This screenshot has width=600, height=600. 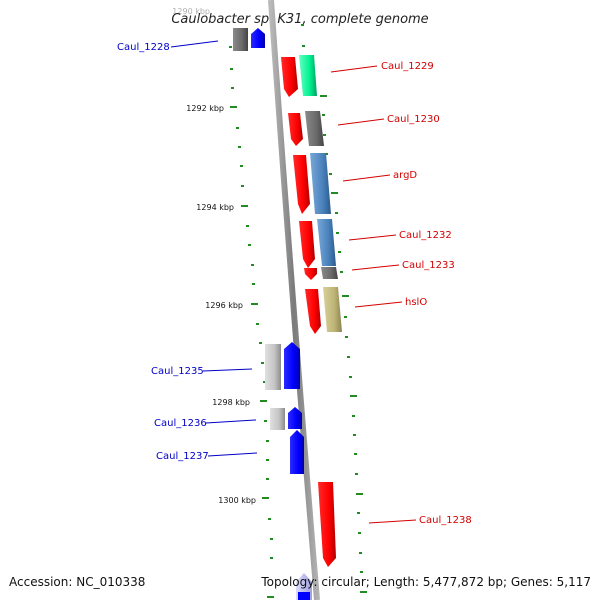 I want to click on map-title: Caulobacter sp. K31, complete genome, so click(x=299, y=19).